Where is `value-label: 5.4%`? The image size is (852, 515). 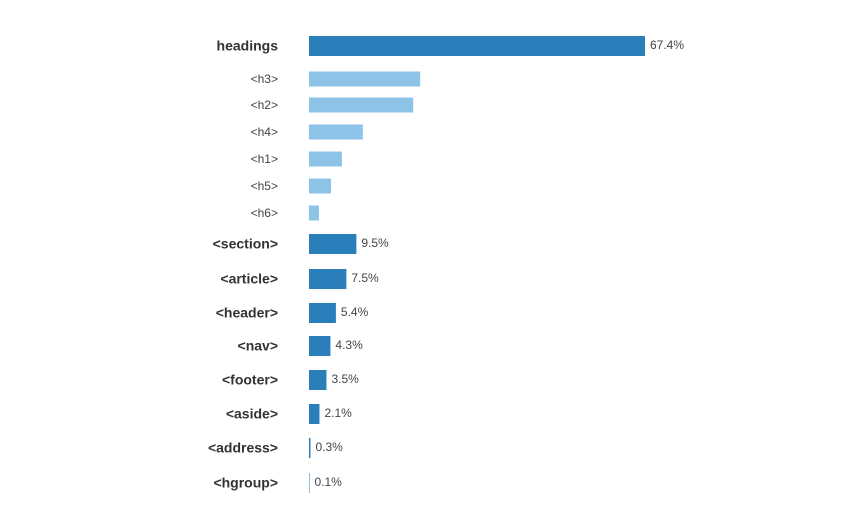
value-label: 5.4% is located at coordinates (355, 312).